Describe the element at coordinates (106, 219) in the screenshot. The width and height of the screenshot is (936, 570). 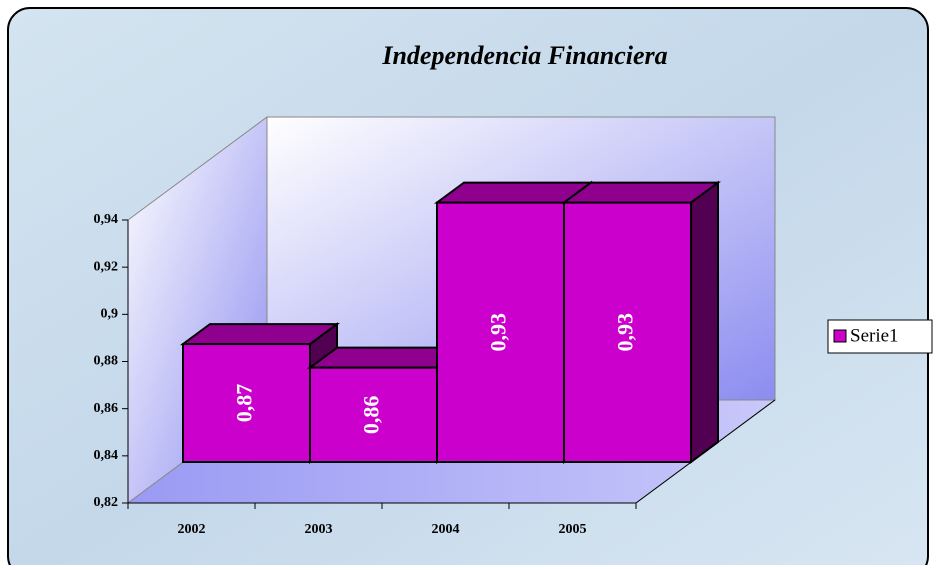
I see `y-tick-label: 0,94` at that location.